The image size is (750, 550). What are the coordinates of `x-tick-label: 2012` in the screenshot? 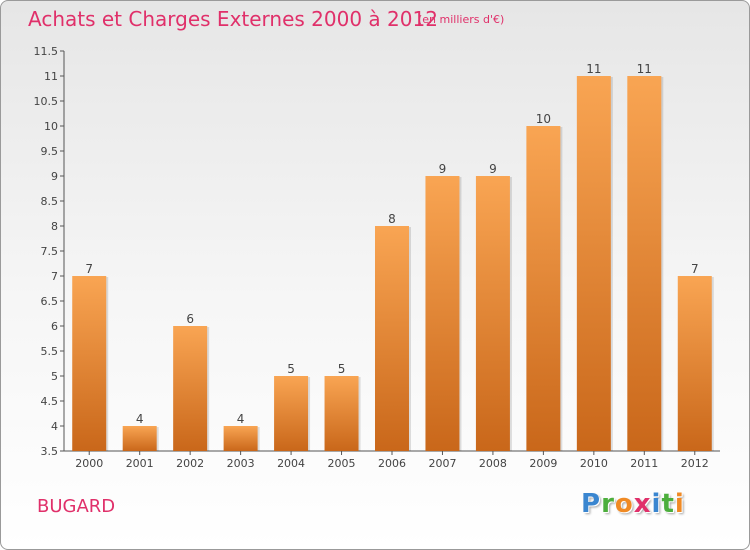 It's located at (695, 463).